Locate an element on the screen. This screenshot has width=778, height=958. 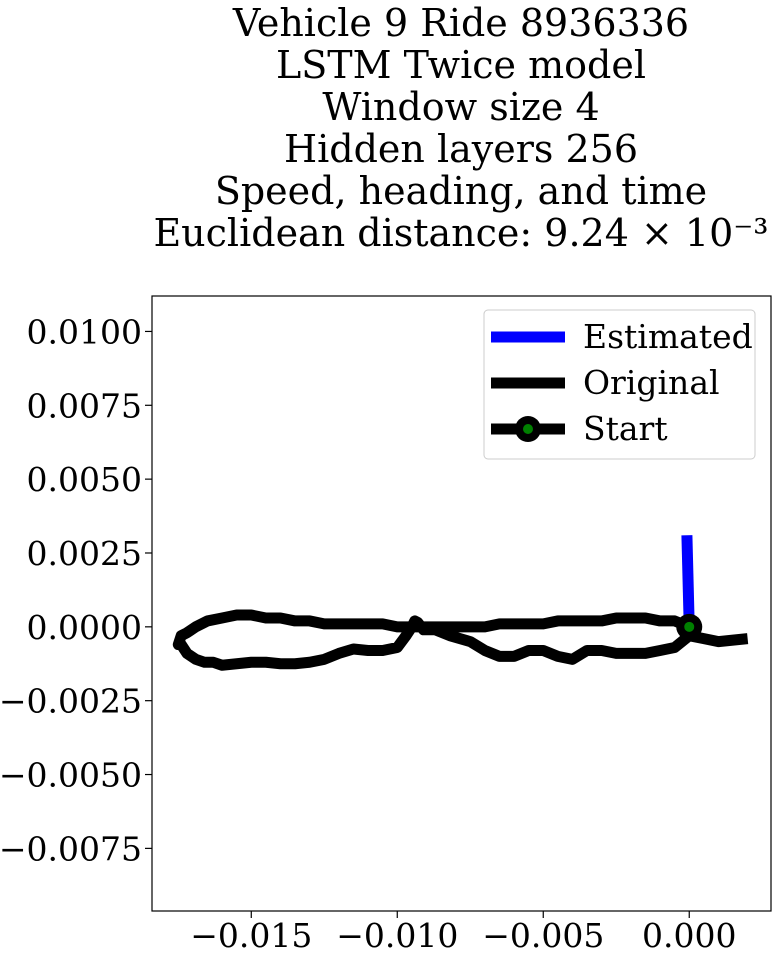
title-line-5: Speed, heading, and time is located at coordinates (461, 191).